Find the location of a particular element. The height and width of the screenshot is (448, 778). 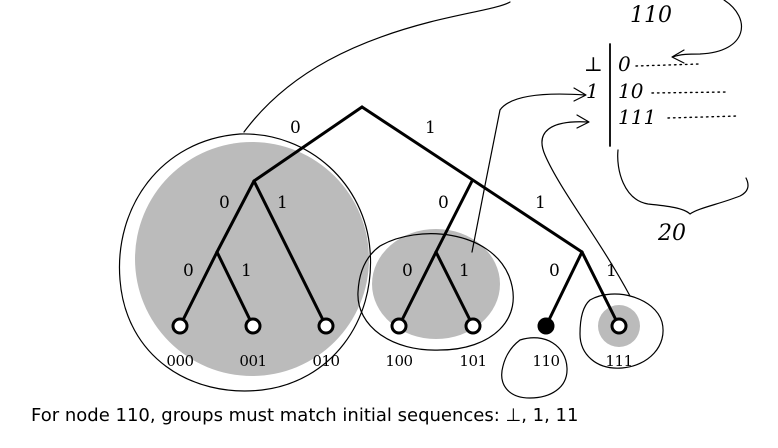

edge-label-n11-right: 1 is located at coordinates (611, 271).